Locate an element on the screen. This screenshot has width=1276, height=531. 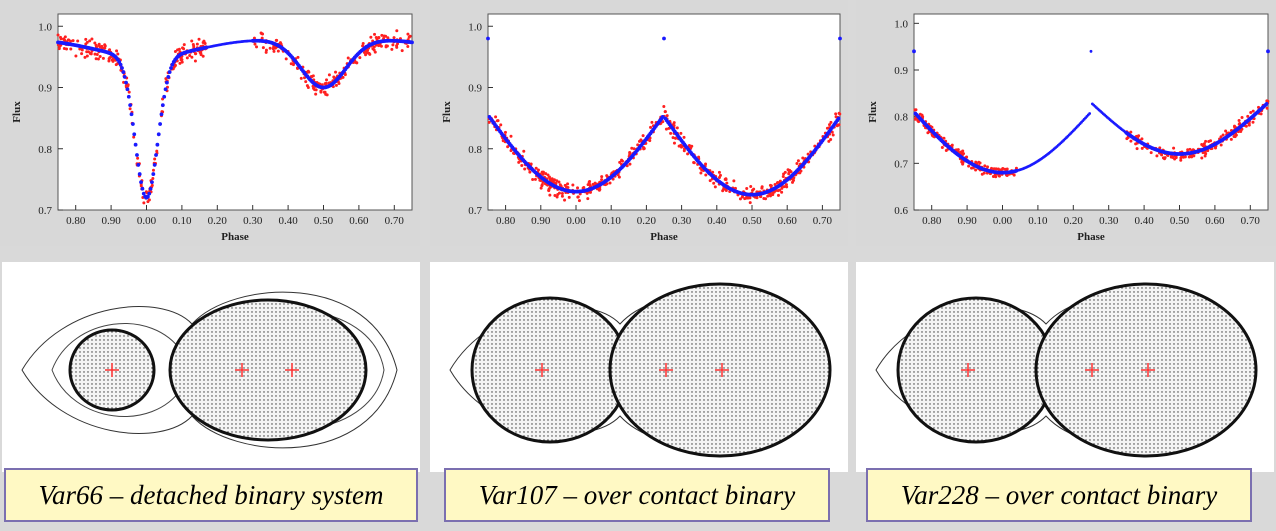
x-tick-label: 0.60 is located at coordinates (359, 221).